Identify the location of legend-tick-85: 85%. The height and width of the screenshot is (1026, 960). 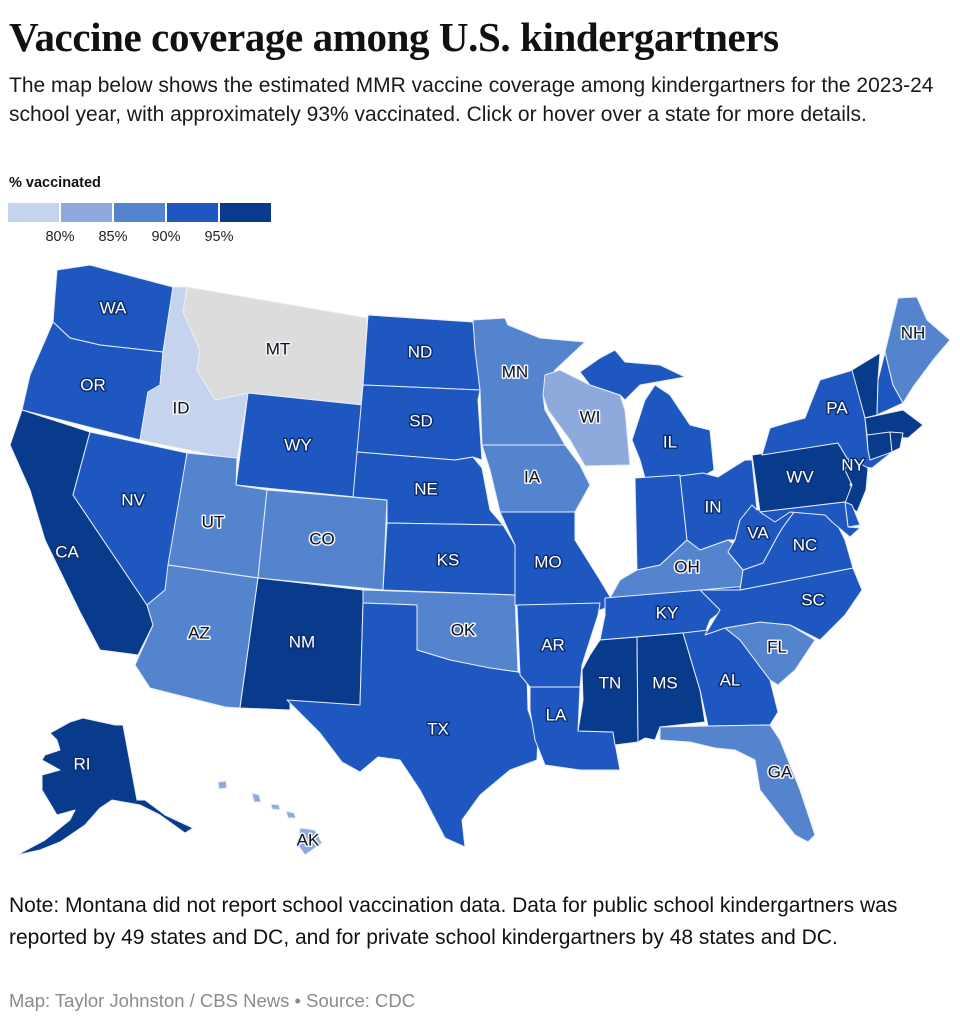
(113, 237).